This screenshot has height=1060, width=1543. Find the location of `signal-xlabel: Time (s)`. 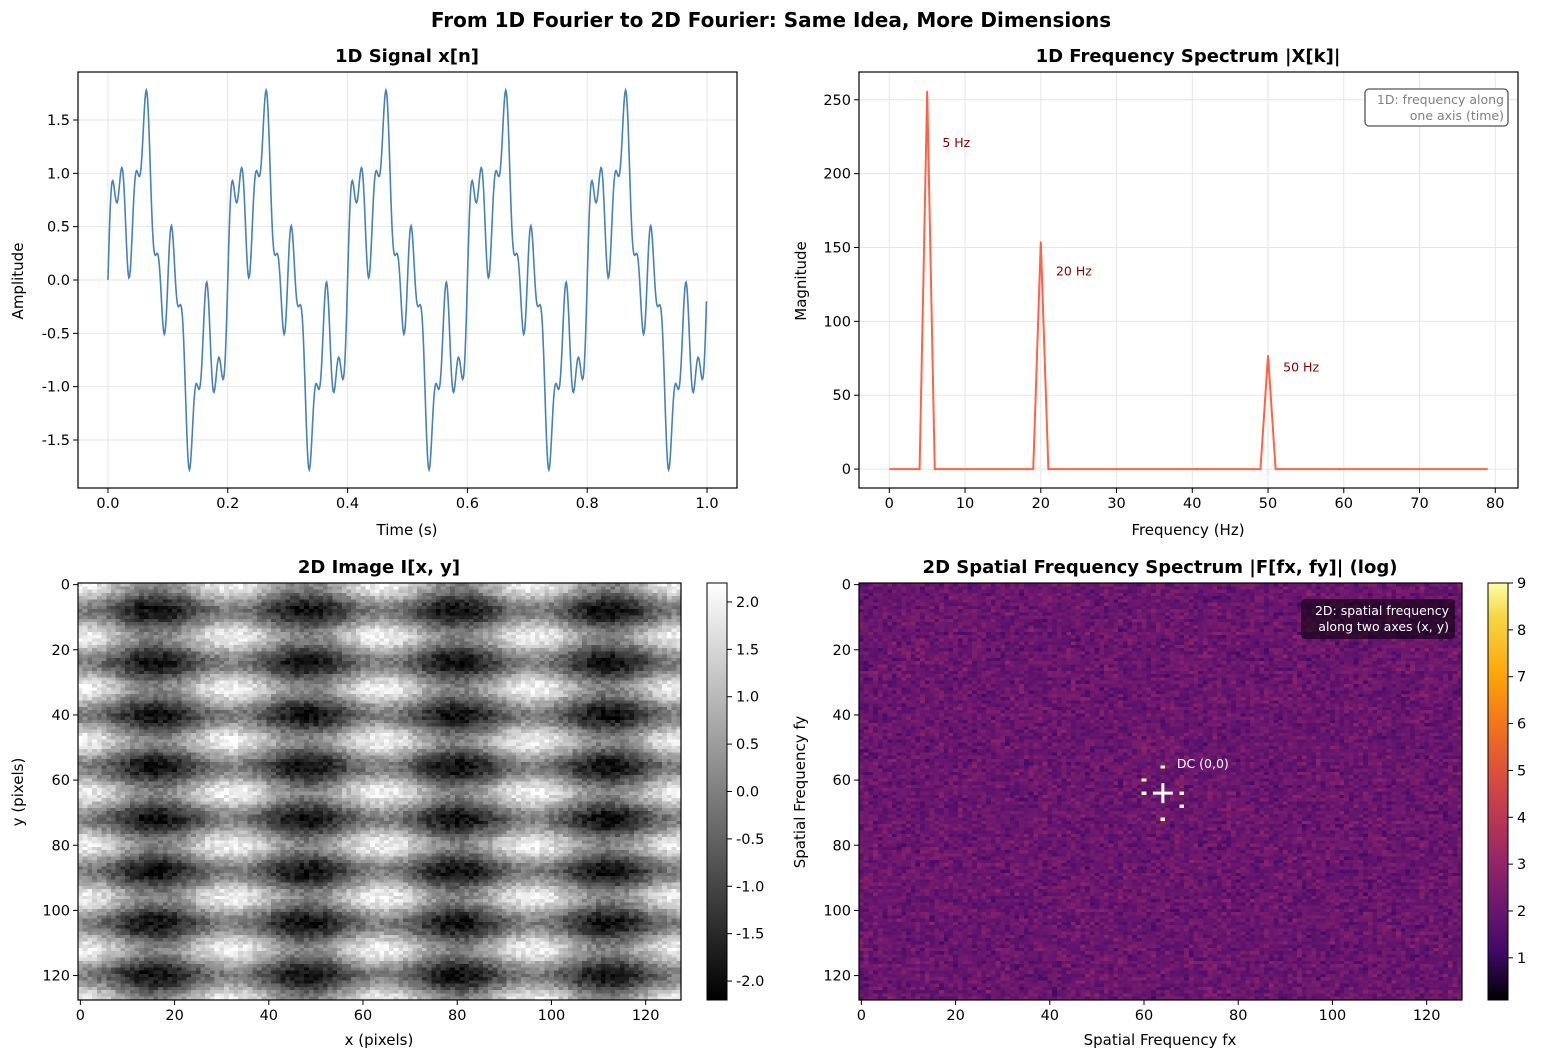

signal-xlabel: Time (s) is located at coordinates (407, 530).